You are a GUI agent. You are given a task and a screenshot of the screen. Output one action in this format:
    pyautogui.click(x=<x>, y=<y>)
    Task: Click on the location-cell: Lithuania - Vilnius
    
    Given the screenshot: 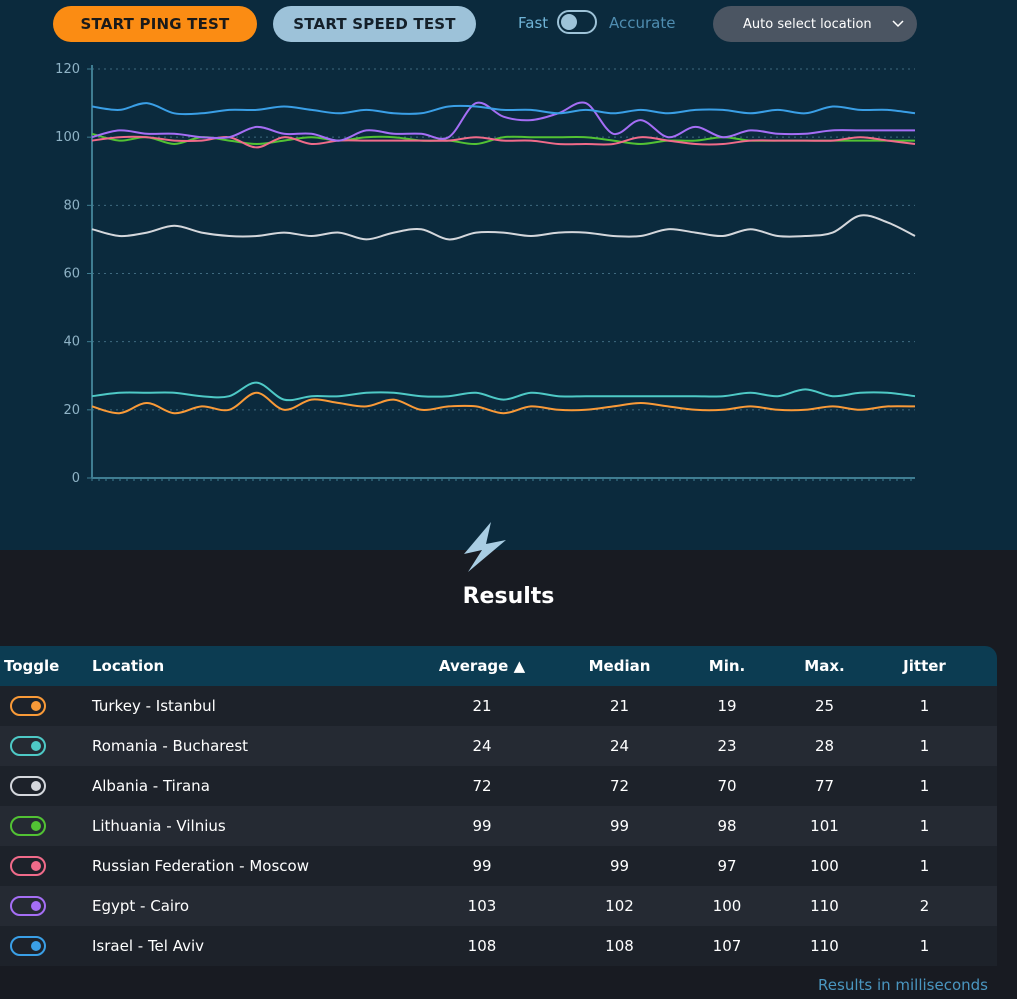 What is the action you would take?
    pyautogui.click(x=159, y=826)
    